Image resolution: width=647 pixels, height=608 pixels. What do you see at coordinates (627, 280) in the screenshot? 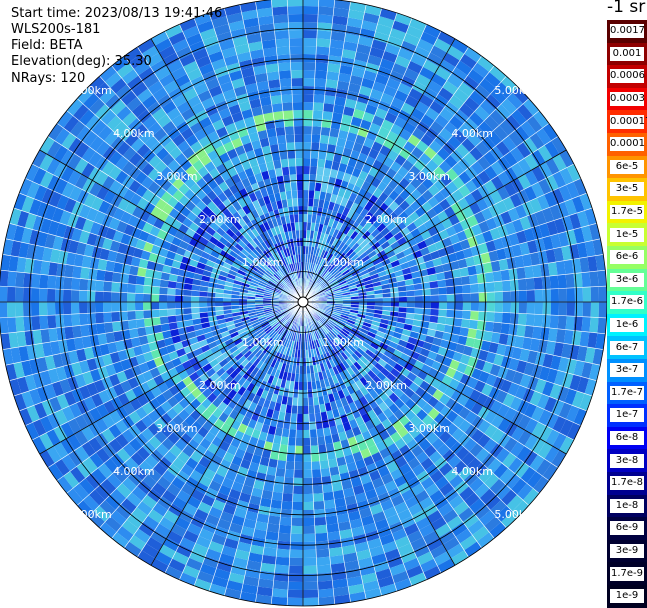
I see `colorbar-swatch: 3e-6` at bounding box center [627, 280].